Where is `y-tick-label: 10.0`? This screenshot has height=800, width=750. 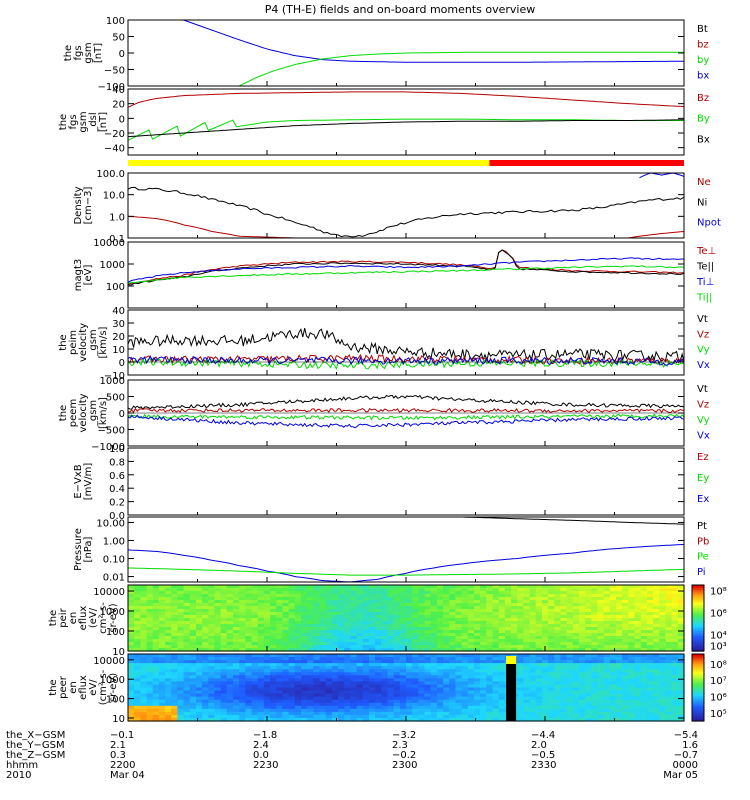
y-tick-label: 10.0 is located at coordinates (114, 196).